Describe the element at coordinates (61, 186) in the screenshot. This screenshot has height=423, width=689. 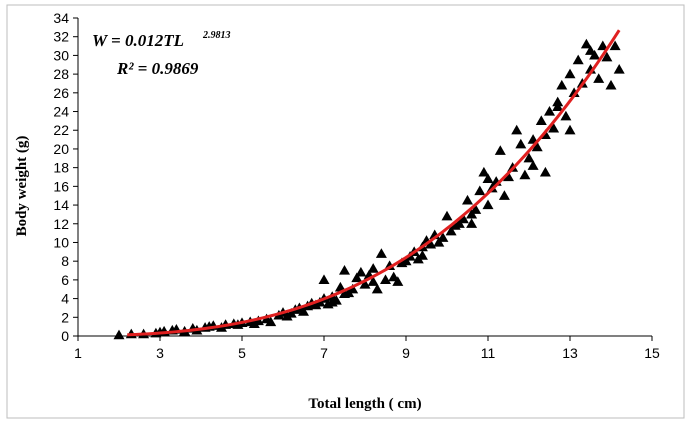
I see `y-tick-label: 16` at that location.